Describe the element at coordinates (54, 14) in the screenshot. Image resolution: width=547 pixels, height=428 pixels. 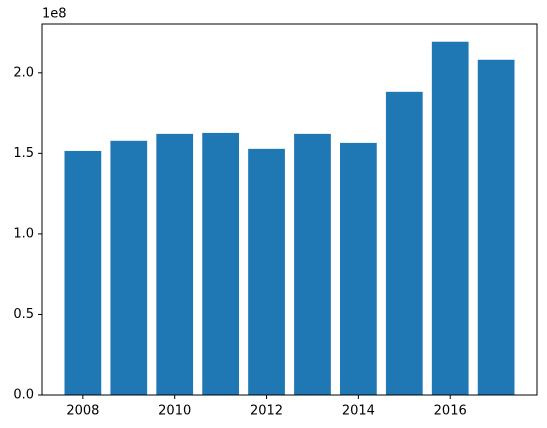
I see `y-offset-label: 1e8` at that location.